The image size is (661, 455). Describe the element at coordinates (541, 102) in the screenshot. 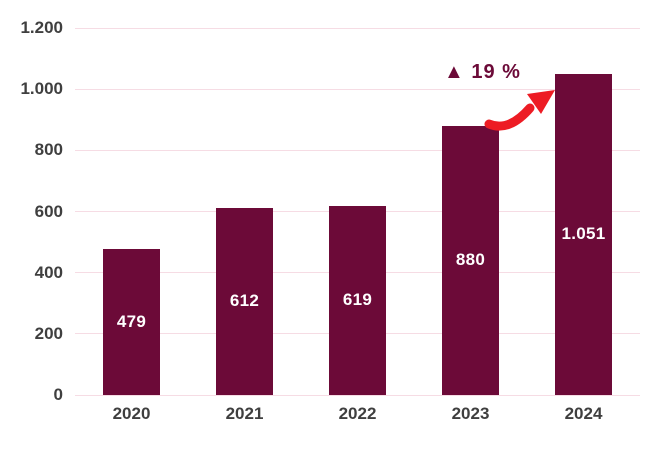

I see `growth-arrow-head` at that location.